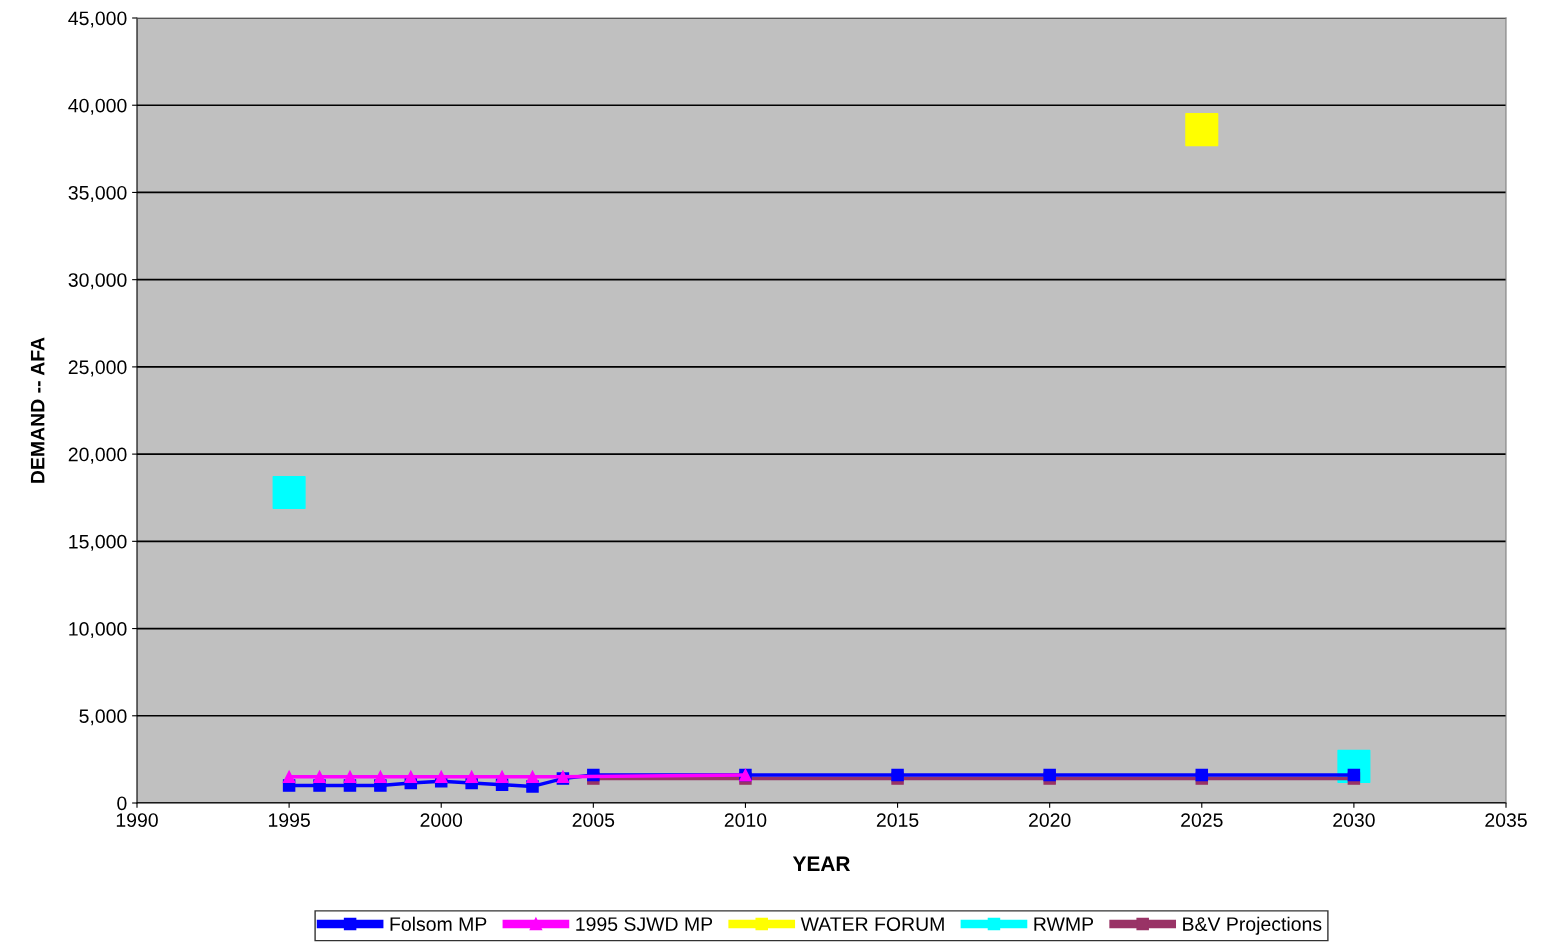 This screenshot has width=1543, height=951. What do you see at coordinates (97, 368) in the screenshot?
I see `y-tick-label: 25,000` at bounding box center [97, 368].